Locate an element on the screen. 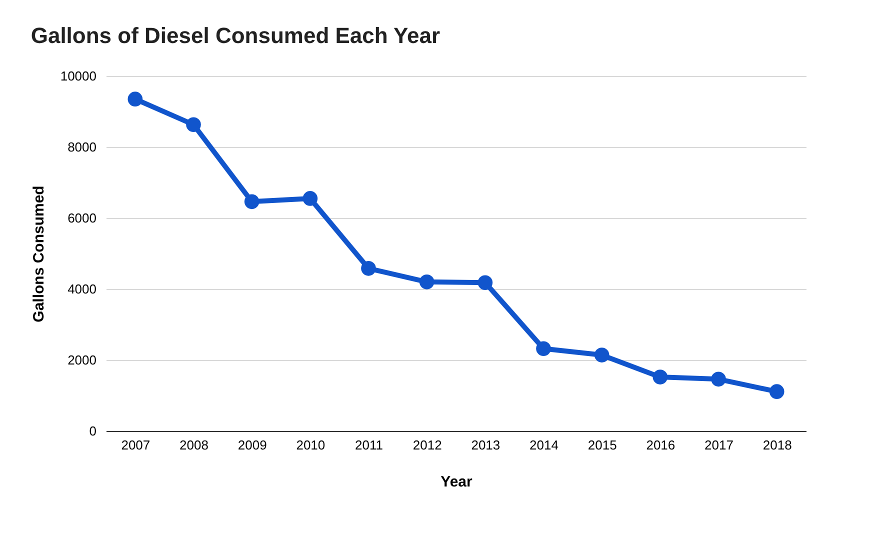 Image resolution: width=873 pixels, height=545 pixels. y-tick-label: 2000 is located at coordinates (82, 360).